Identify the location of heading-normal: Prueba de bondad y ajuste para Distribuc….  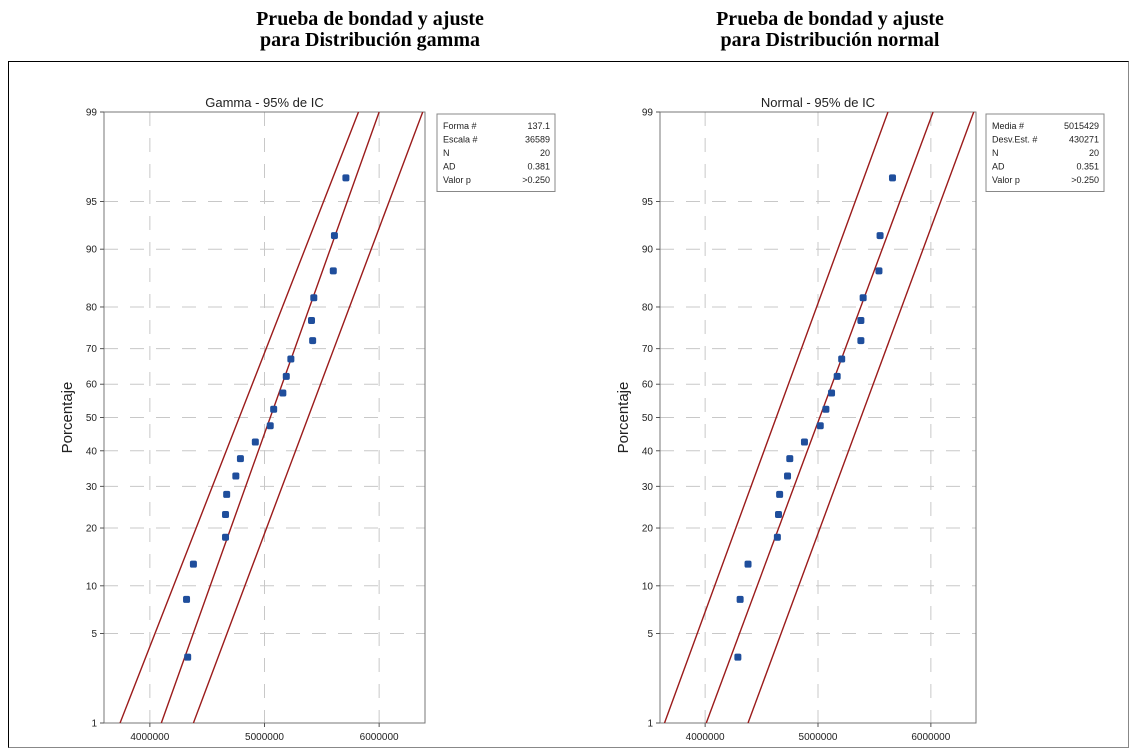
(830, 30).